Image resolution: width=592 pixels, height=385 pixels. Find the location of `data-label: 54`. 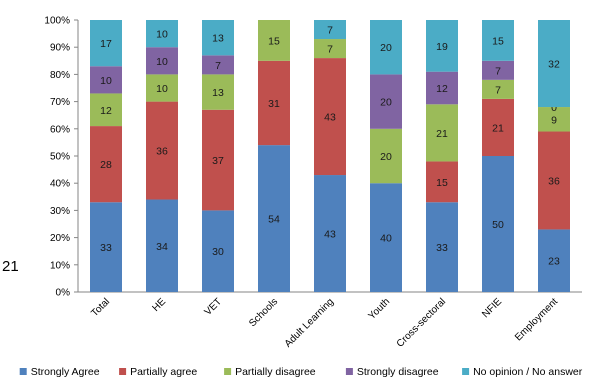

data-label: 54 is located at coordinates (274, 220).